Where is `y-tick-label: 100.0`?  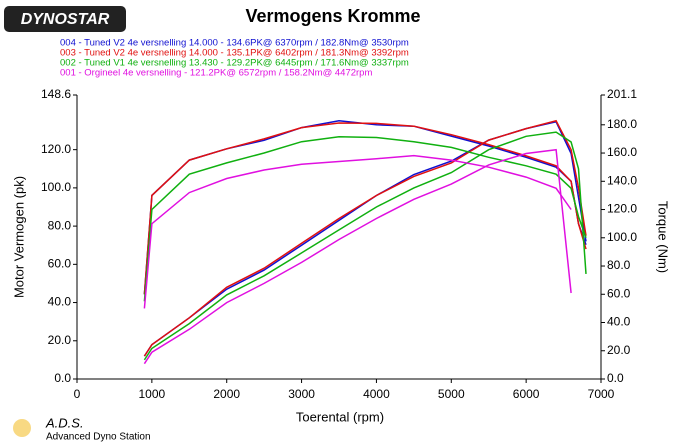 y-tick-label: 100.0 is located at coordinates (56, 187).